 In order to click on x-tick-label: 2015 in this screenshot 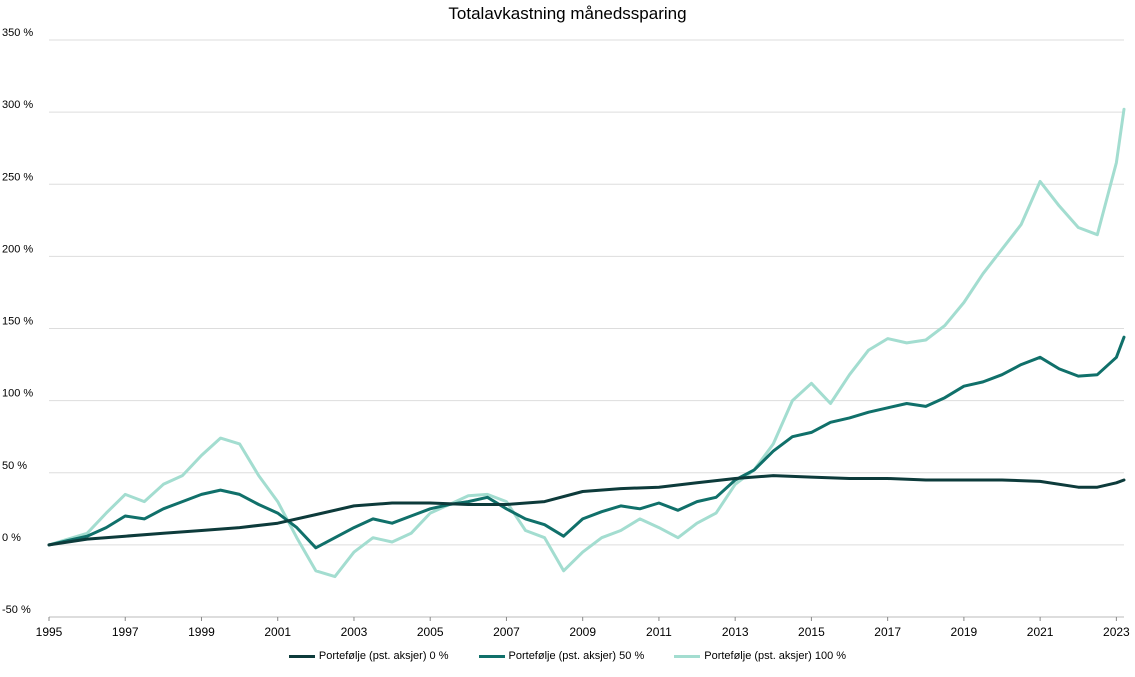, I will do `click(811, 632)`.